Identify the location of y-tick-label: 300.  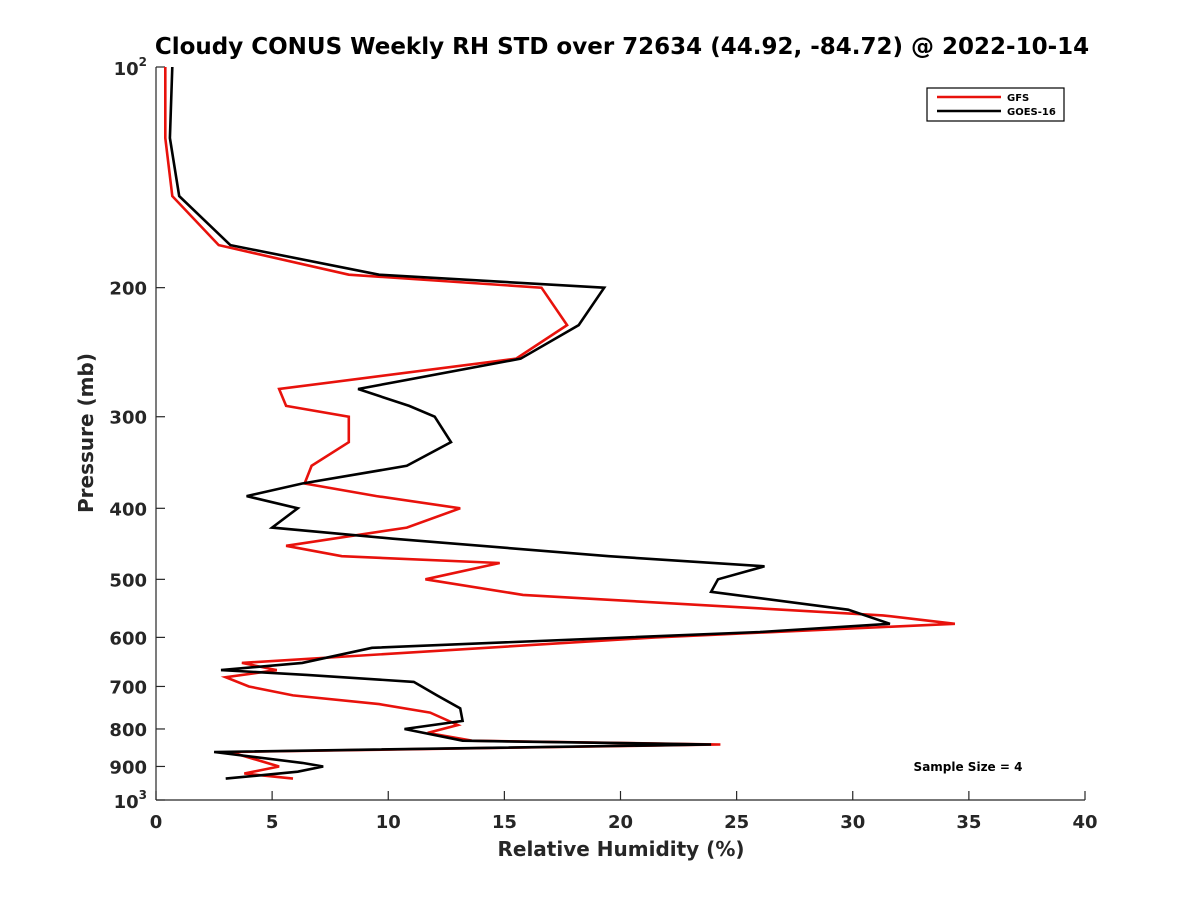
(128, 418).